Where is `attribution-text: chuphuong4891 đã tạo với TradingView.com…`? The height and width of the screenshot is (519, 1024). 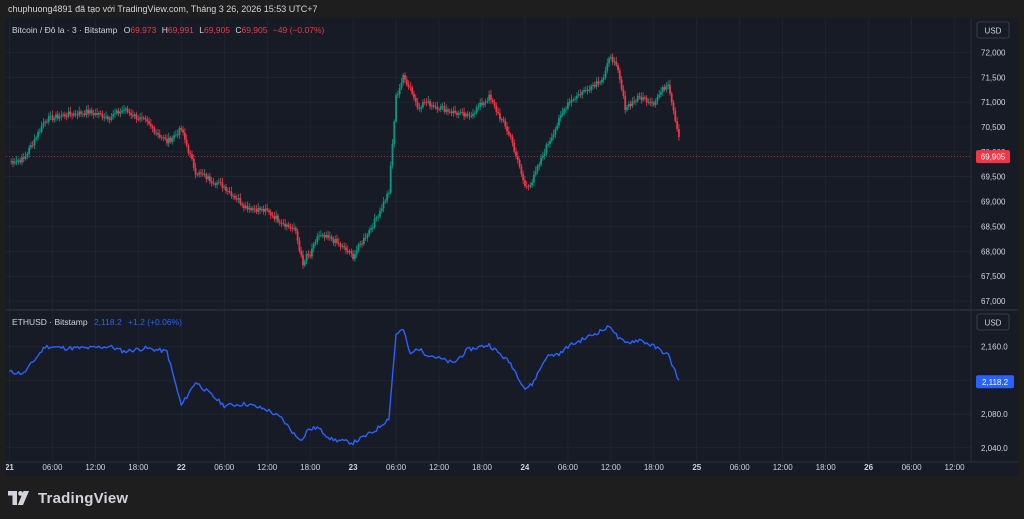 attribution-text: chuphuong4891 đã tạo với TradingView.com… is located at coordinates (163, 9).